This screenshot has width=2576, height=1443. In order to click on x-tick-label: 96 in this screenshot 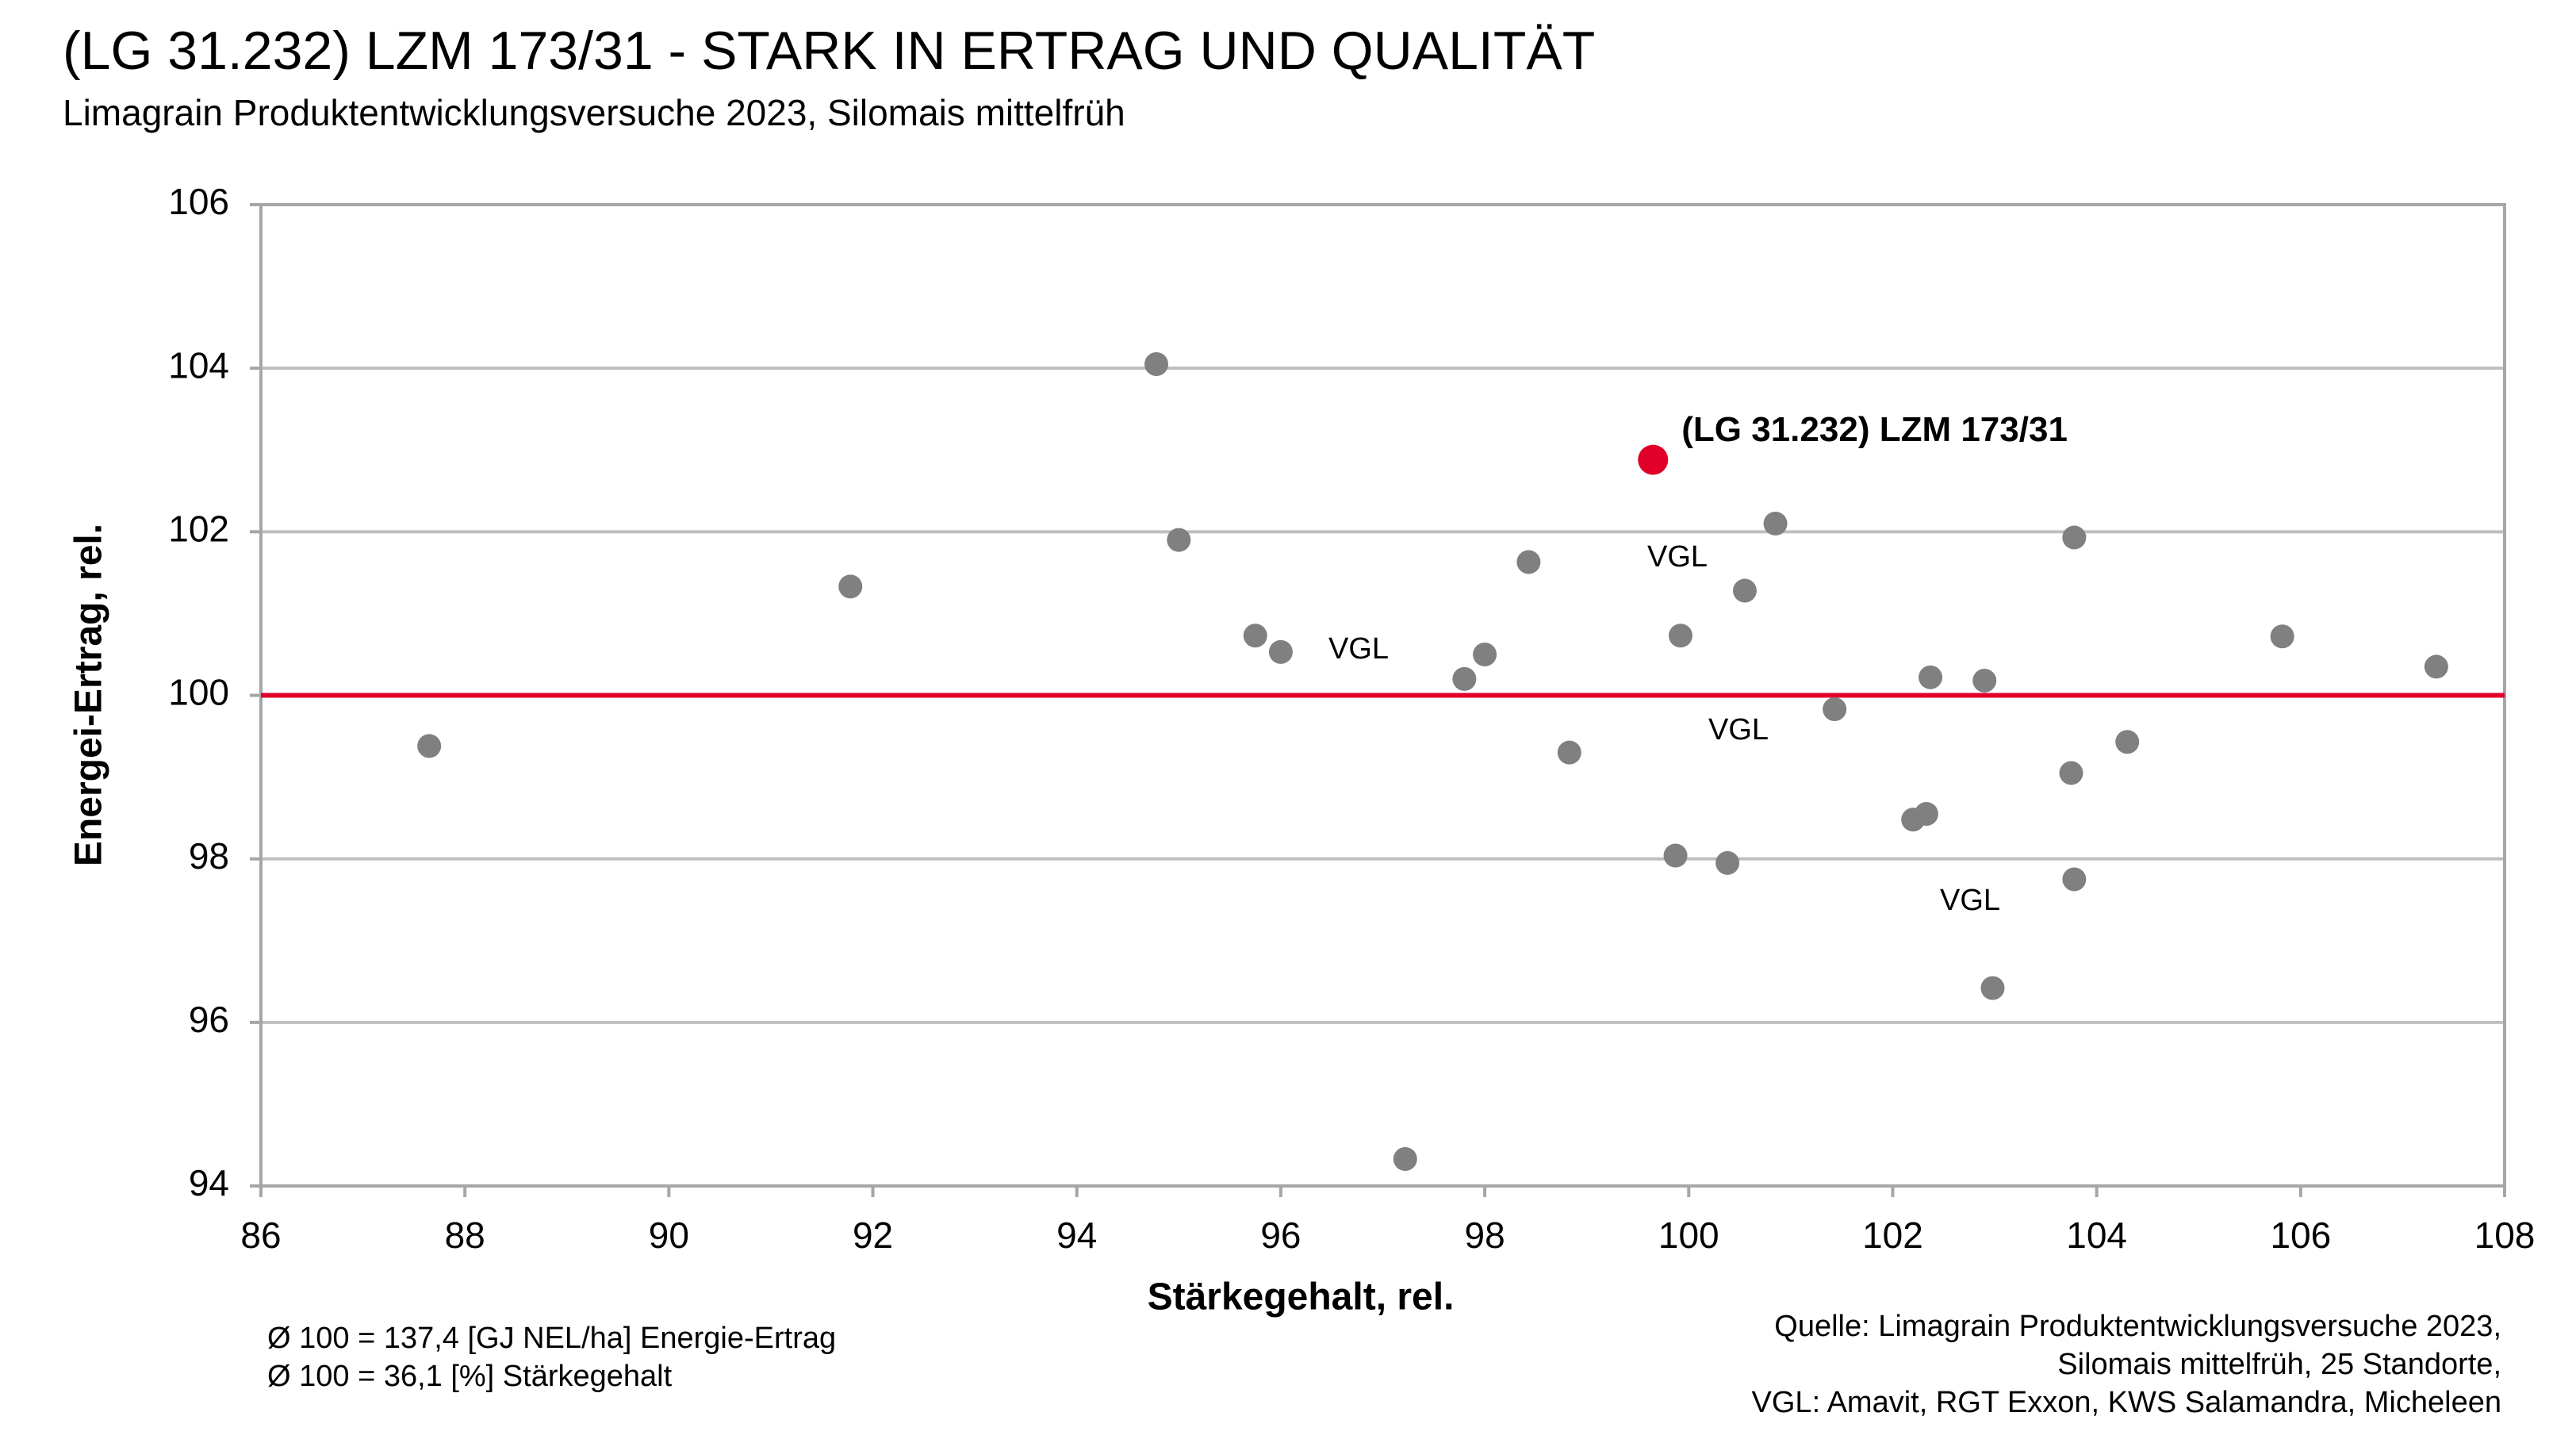, I will do `click(1281, 1235)`.